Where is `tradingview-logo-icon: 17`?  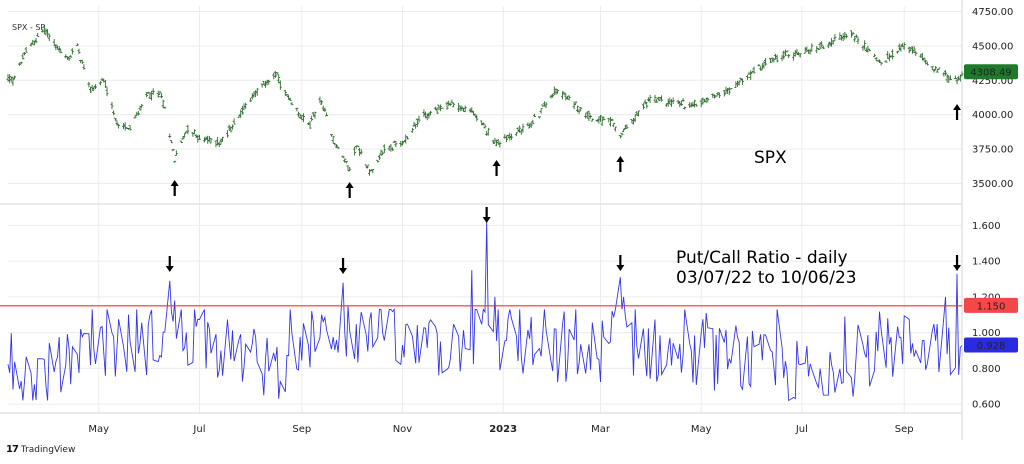 tradingview-logo-icon: 17 is located at coordinates (12, 449).